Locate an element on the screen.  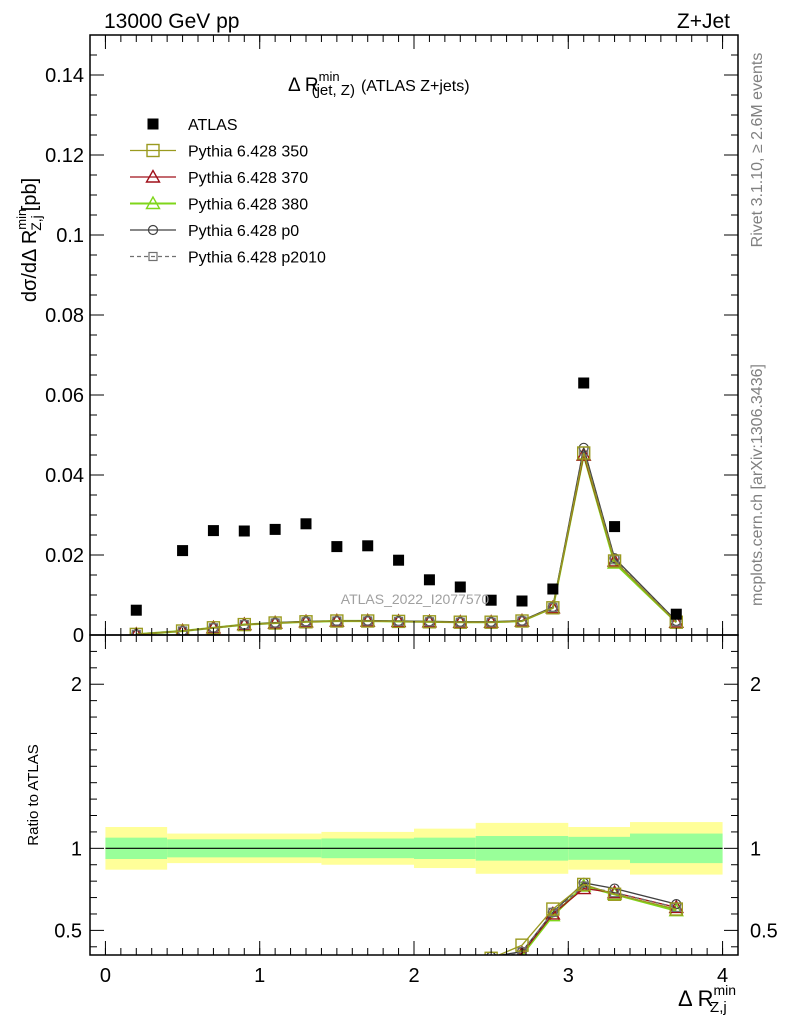
legend-marker-data is located at coordinates (153, 124).